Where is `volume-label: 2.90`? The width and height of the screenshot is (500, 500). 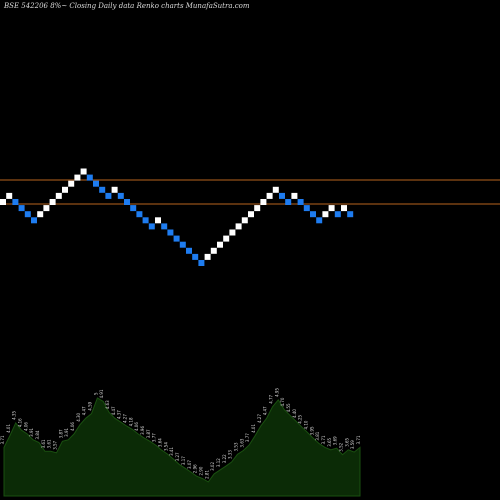 volume-label: 2.90 is located at coordinates (200, 470).